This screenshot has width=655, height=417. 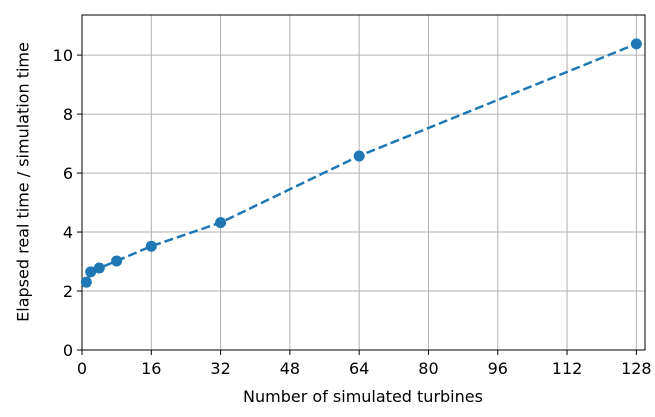 I want to click on x-tick-label: 48, so click(x=290, y=368).